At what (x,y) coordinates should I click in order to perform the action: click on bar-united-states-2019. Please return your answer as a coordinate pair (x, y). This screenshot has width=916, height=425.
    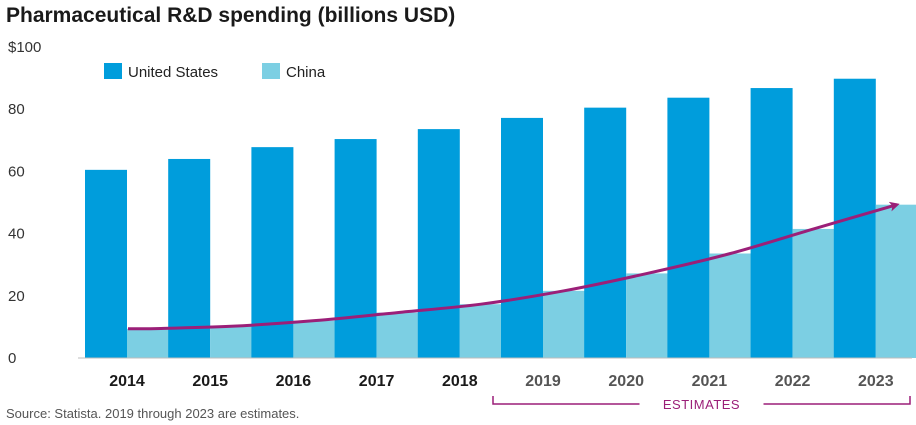
    Looking at the image, I should click on (522, 238).